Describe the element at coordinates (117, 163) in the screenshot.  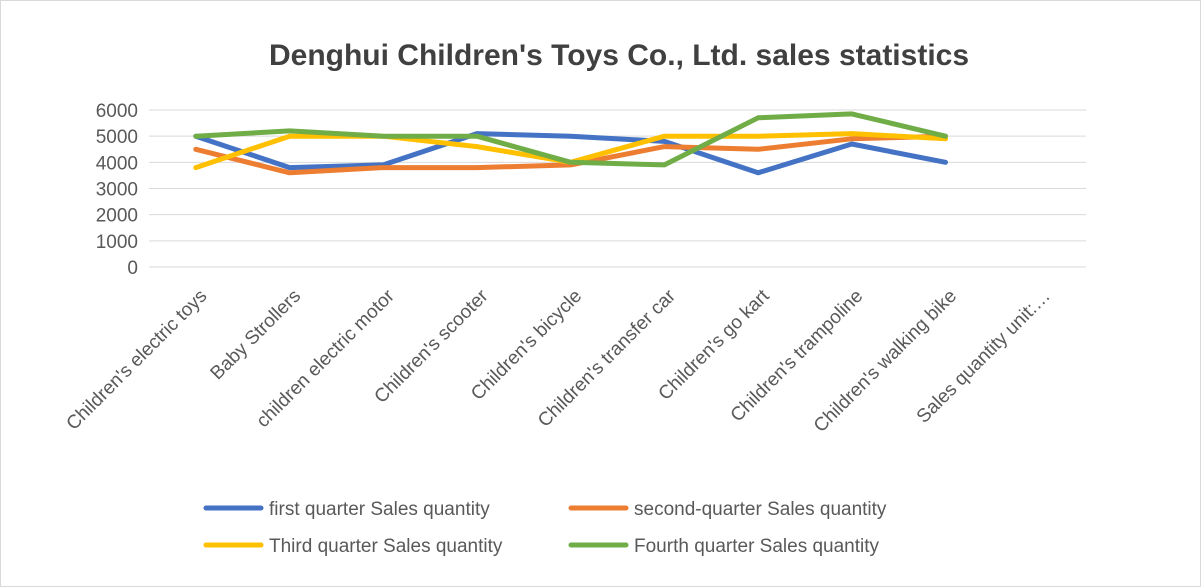
I see `y-tick-label: 4000` at that location.